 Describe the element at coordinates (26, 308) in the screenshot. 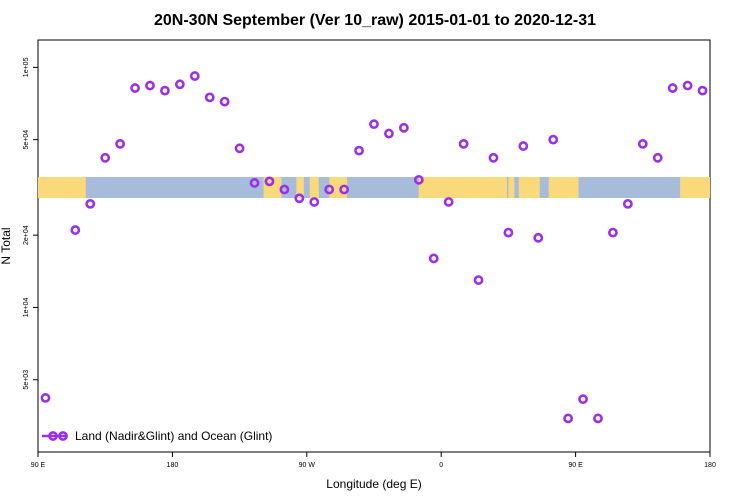

I see `y-tick-label: 1e+04` at that location.